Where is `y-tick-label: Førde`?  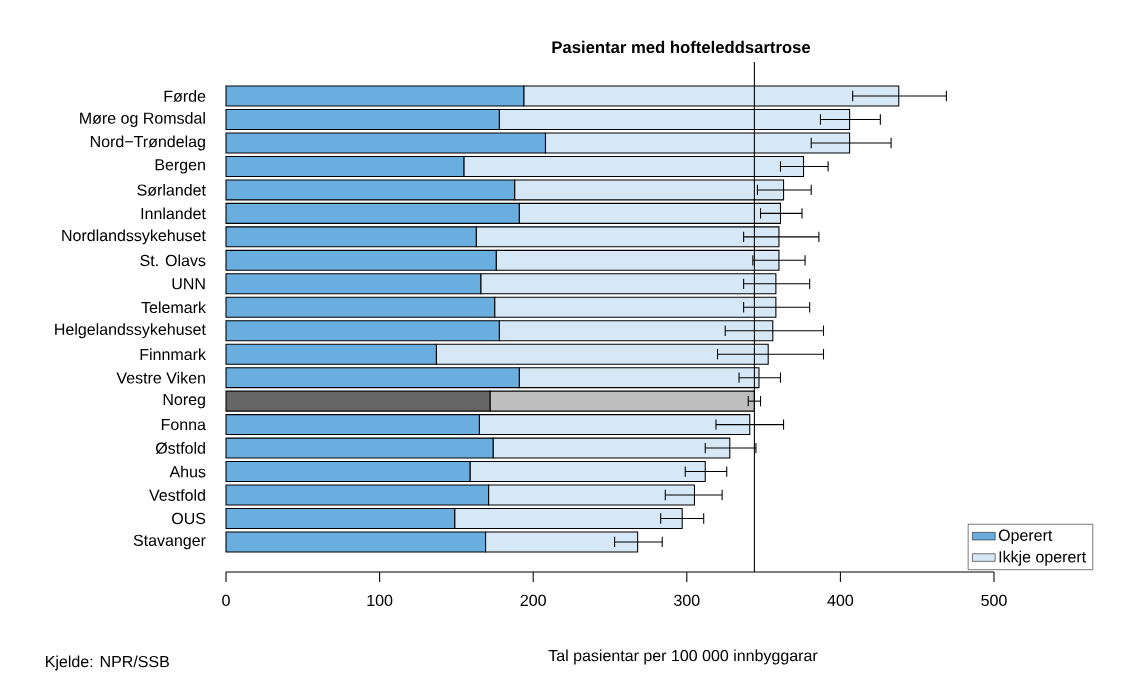
y-tick-label: Førde is located at coordinates (185, 96).